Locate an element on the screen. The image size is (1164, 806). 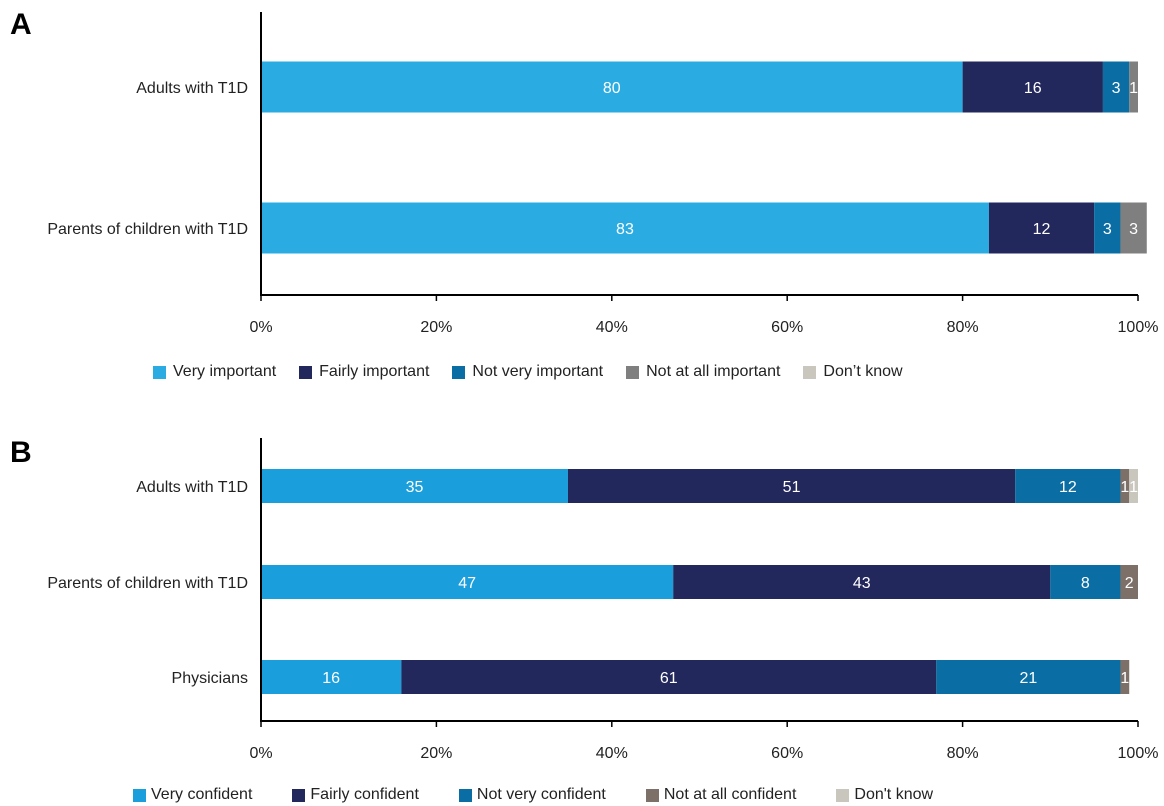
legend-item: Fairly confident is located at coordinates (355, 795).